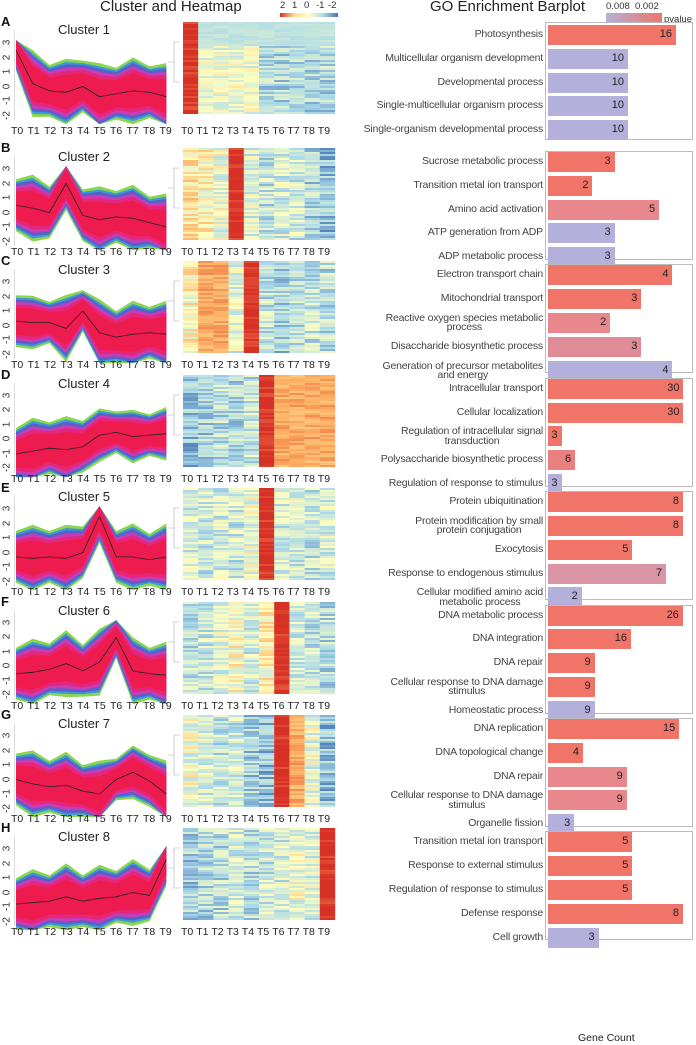  Describe the element at coordinates (482, 161) in the screenshot. I see `go-term-label: Sucrose metabolic process` at that location.